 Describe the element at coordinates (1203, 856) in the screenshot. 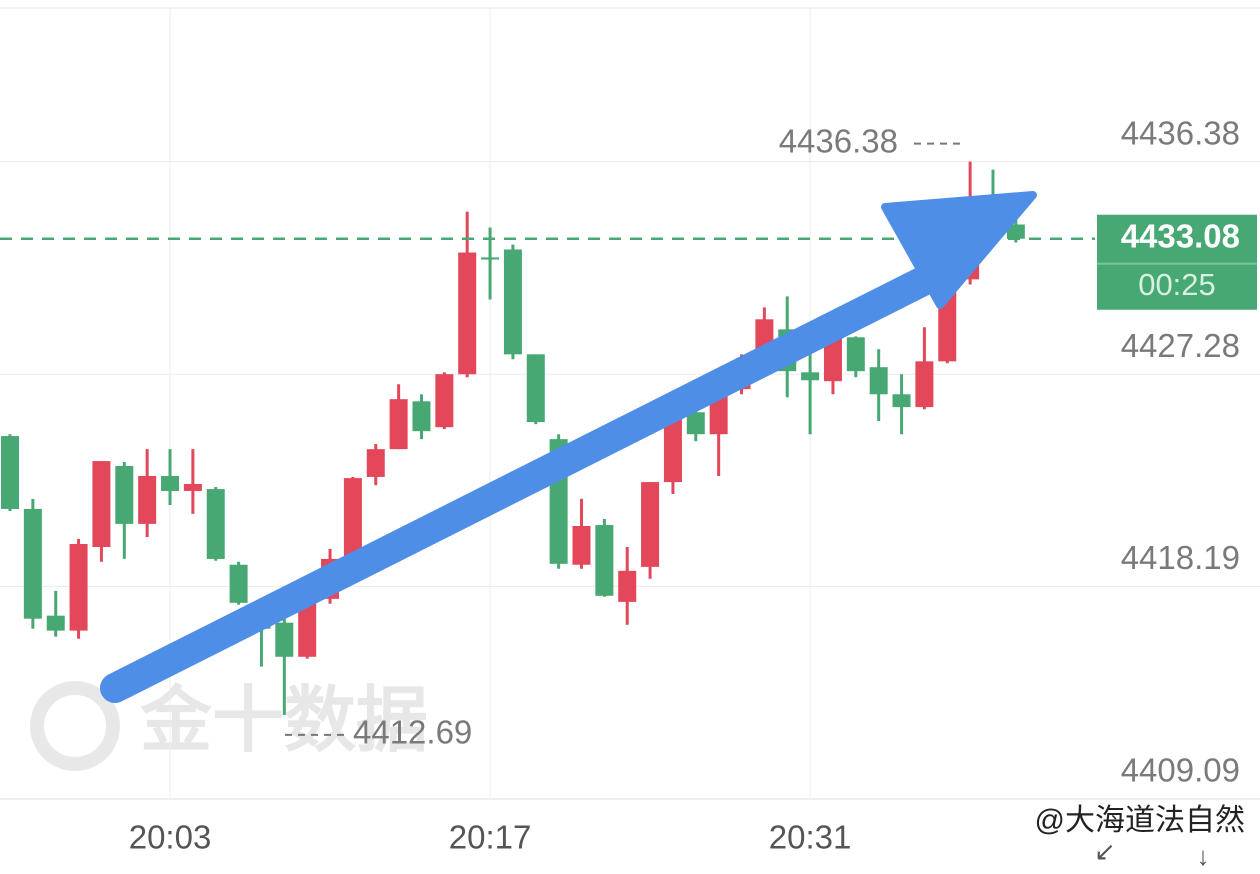

I see `corner-icon: ↓` at that location.